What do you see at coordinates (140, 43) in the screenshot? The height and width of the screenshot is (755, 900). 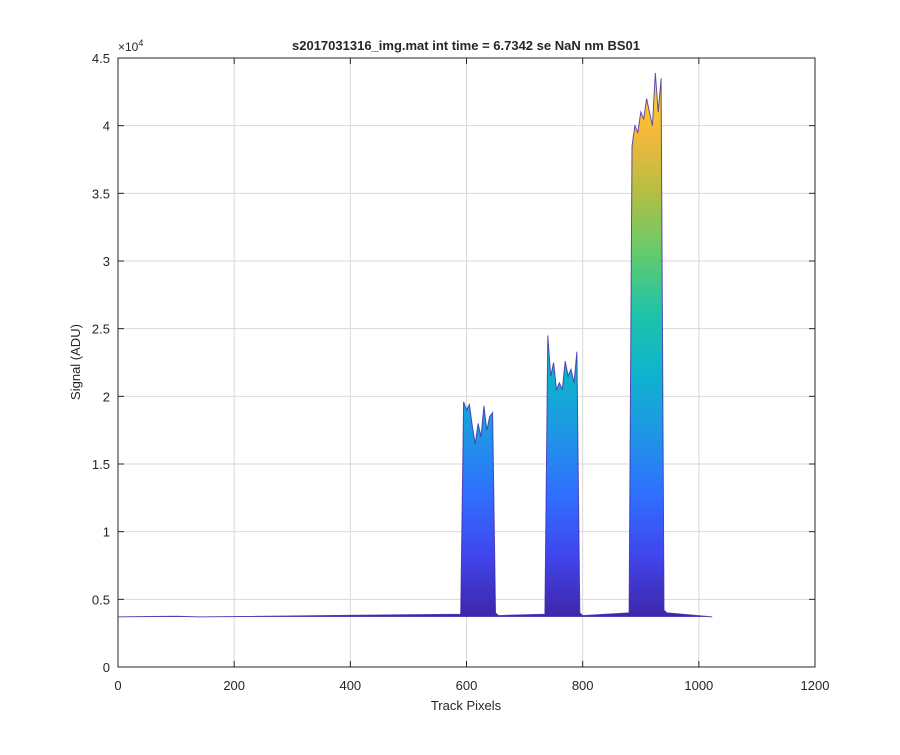 I see `y-exponent-power: 4` at bounding box center [140, 43].